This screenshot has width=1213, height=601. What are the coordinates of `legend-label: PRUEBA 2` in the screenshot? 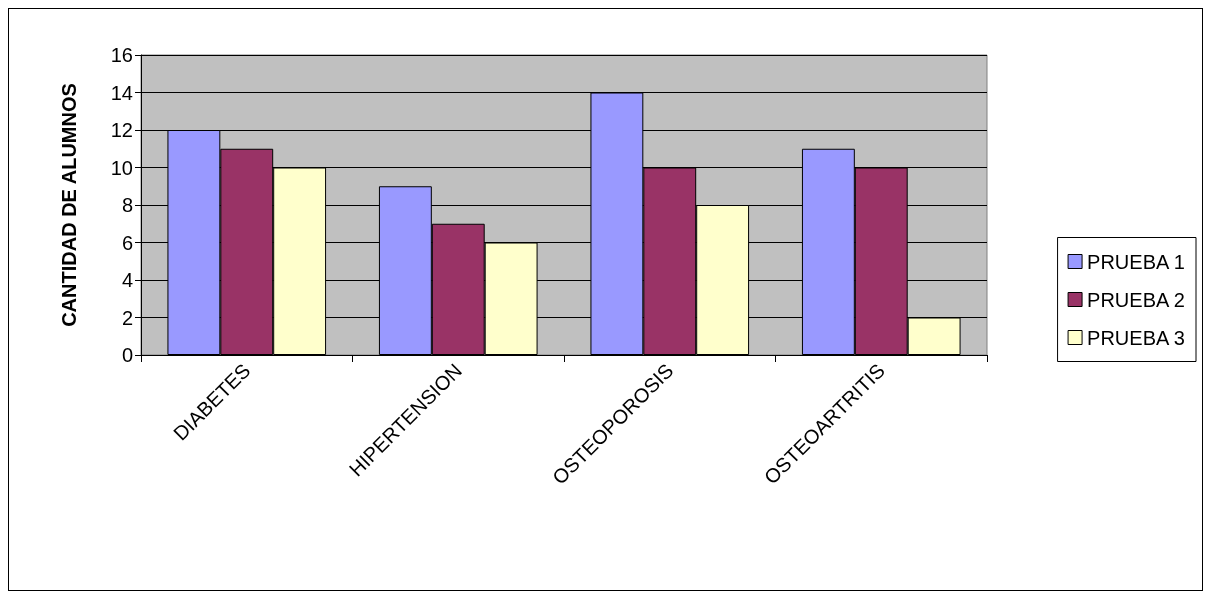 It's located at (1136, 299).